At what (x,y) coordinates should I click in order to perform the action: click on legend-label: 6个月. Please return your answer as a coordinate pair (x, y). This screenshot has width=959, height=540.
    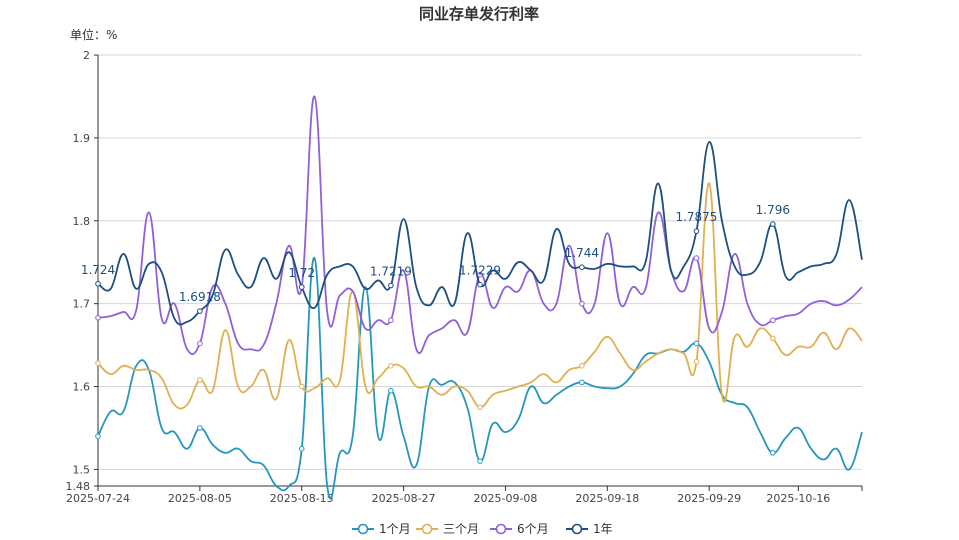
    Looking at the image, I should click on (533, 529).